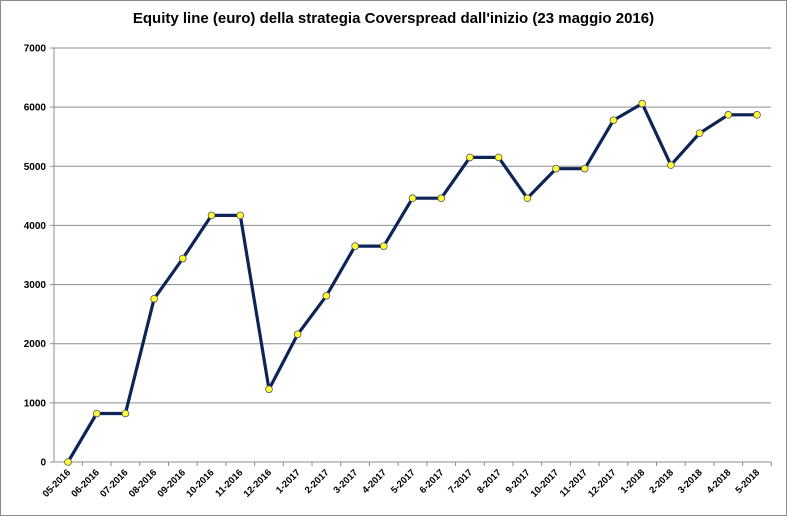 The width and height of the screenshot is (787, 516). What do you see at coordinates (269, 389) in the screenshot?
I see `data-point-12-2016` at bounding box center [269, 389].